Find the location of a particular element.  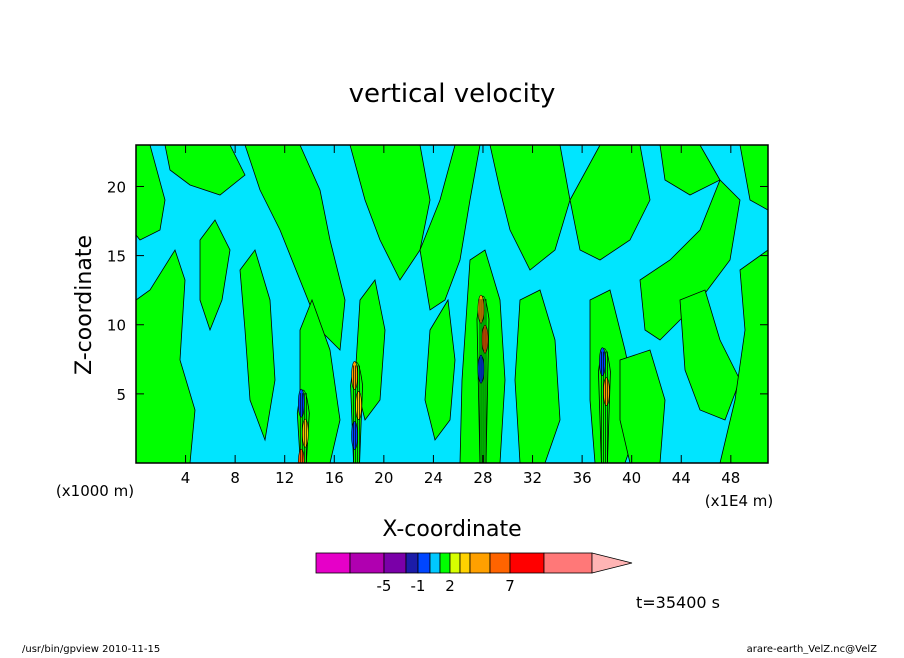

x-unit-label-right: (x1E4 m) is located at coordinates (739, 501).